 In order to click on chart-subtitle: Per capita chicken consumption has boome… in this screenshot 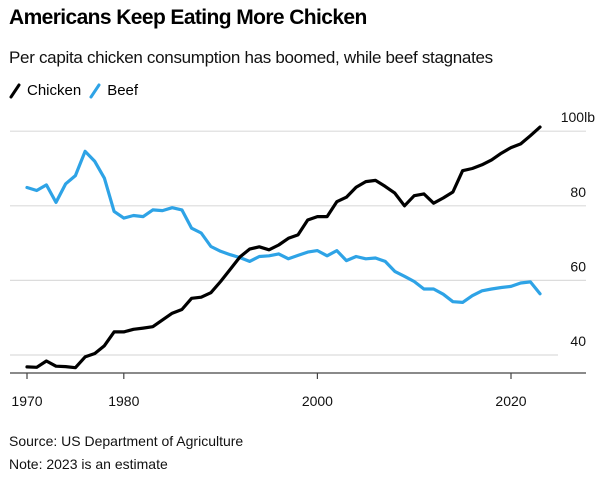, I will do `click(251, 57)`.